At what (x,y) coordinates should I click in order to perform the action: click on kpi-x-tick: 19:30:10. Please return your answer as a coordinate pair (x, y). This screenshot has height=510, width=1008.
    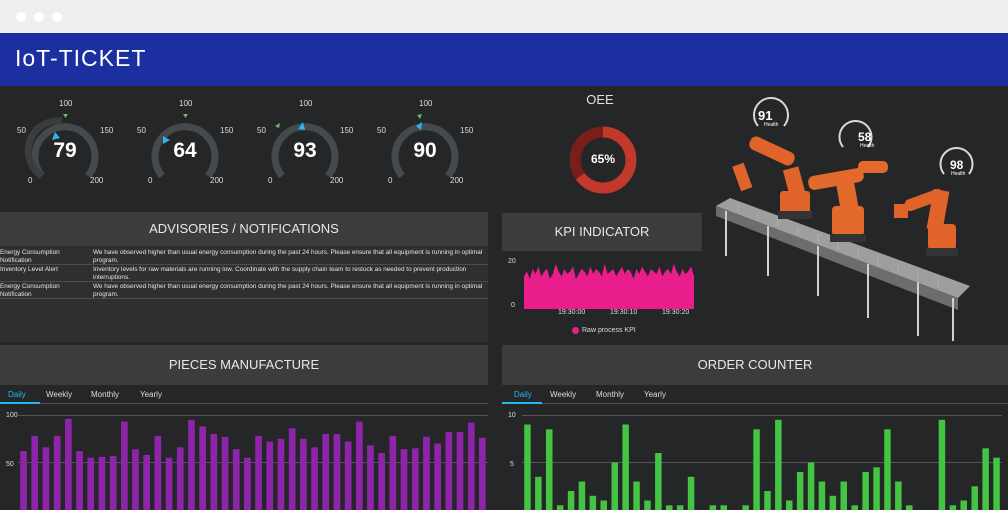
    Looking at the image, I should click on (624, 312).